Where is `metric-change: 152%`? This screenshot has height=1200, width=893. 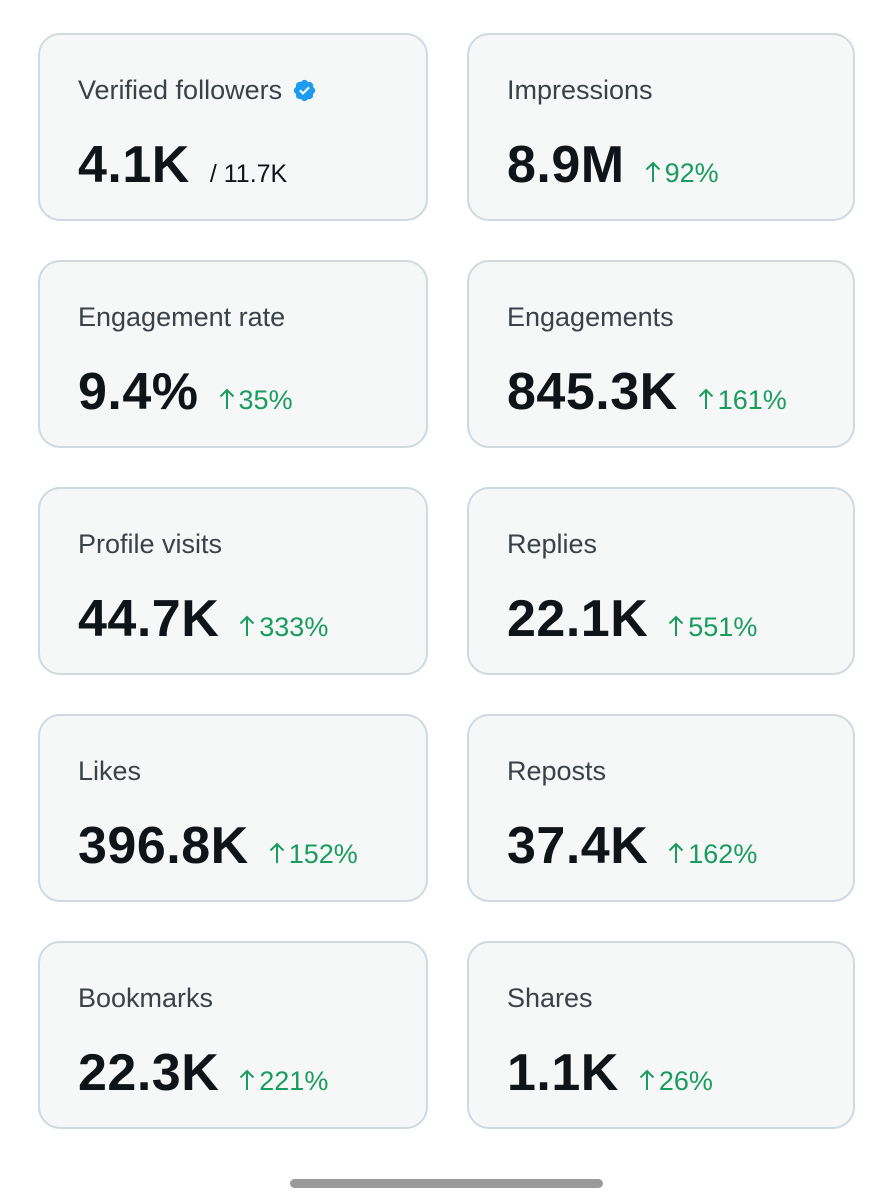 metric-change: 152% is located at coordinates (313, 854).